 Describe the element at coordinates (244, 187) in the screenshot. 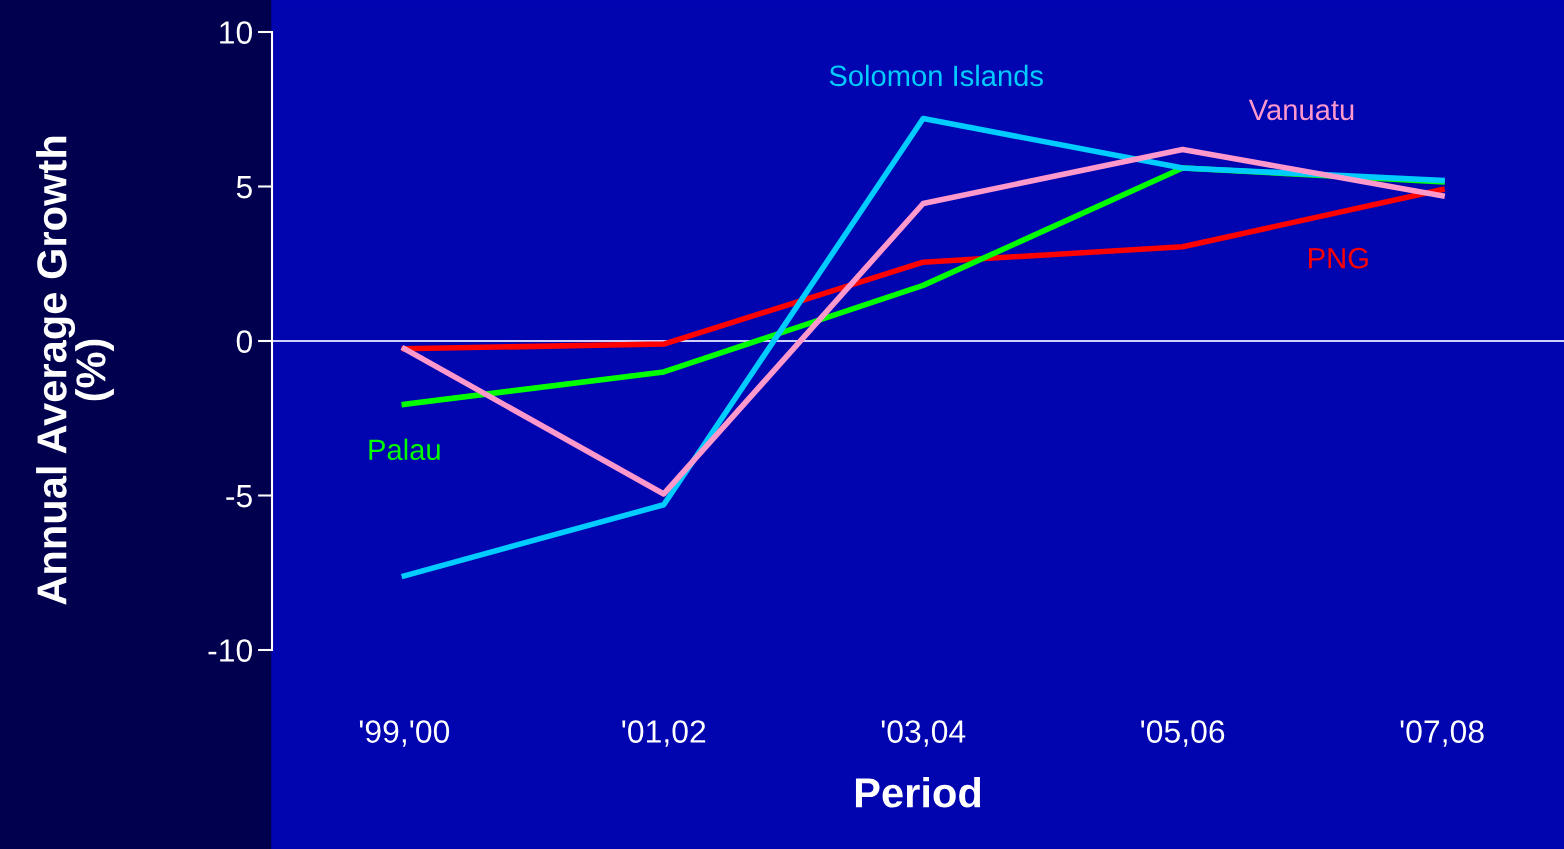

I see `y-tick-label: 5` at that location.